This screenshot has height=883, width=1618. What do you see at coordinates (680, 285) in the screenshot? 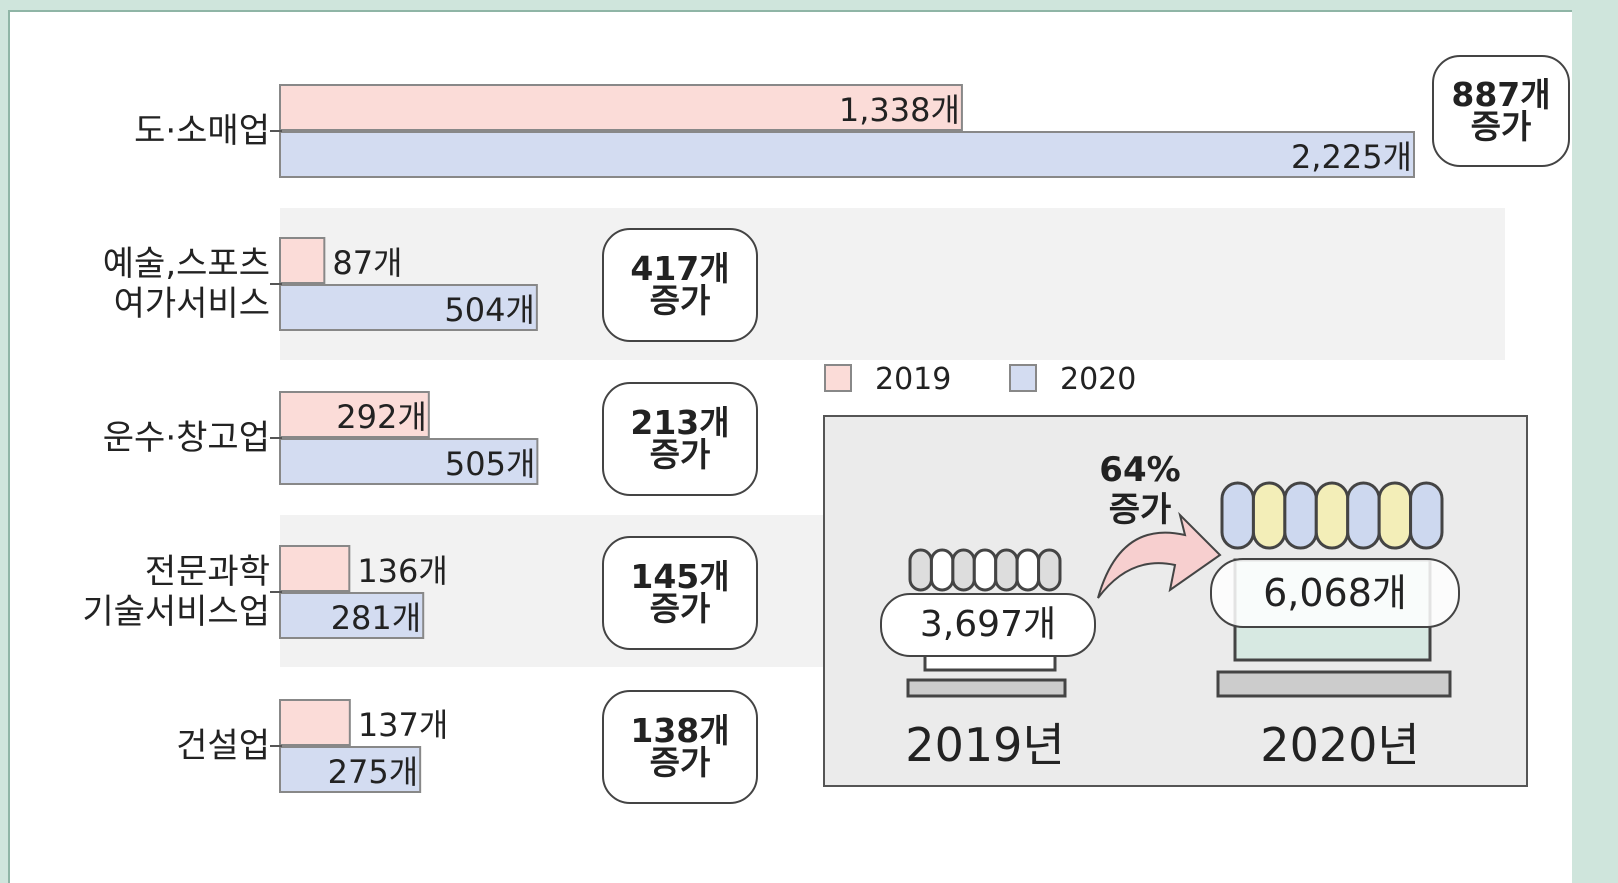
I see `increase-badge: 417개 증가` at bounding box center [680, 285].